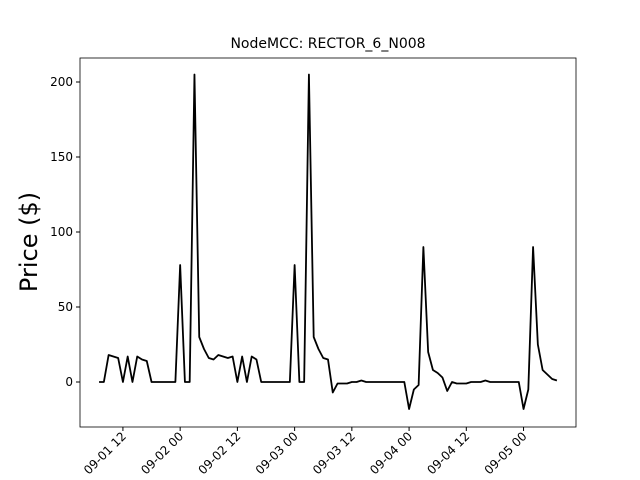 This screenshot has height=480, width=640. I want to click on y-axis-label: Price ($), so click(29, 242).